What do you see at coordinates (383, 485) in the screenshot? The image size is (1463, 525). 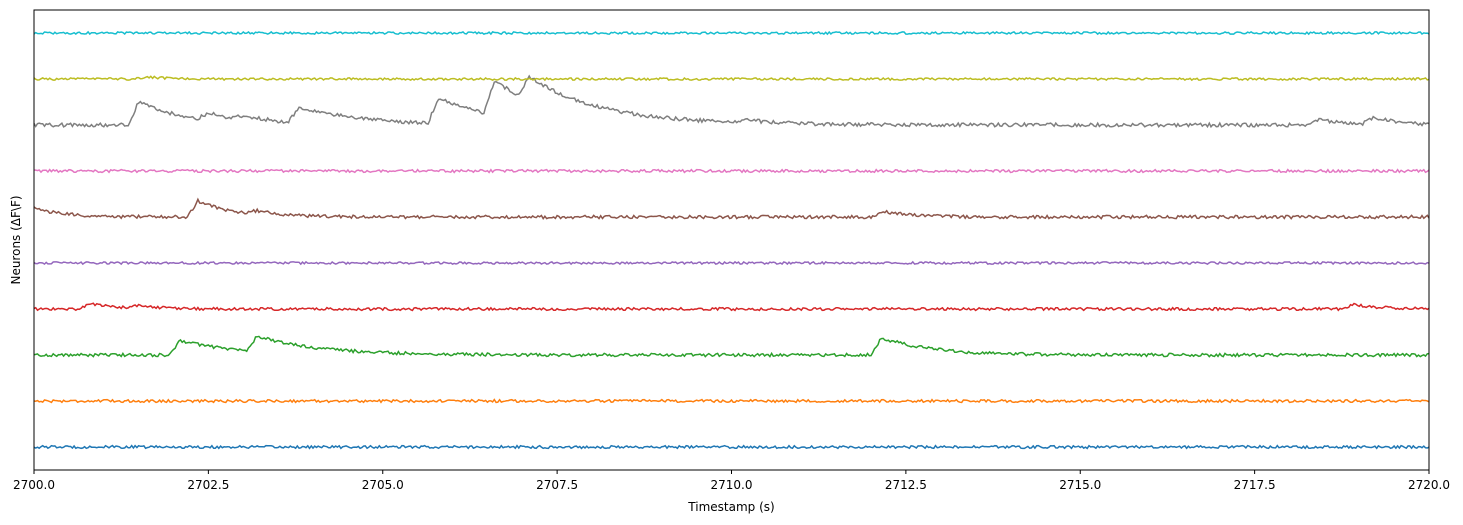 I see `x-tick-label-2: 2705.0` at bounding box center [383, 485].